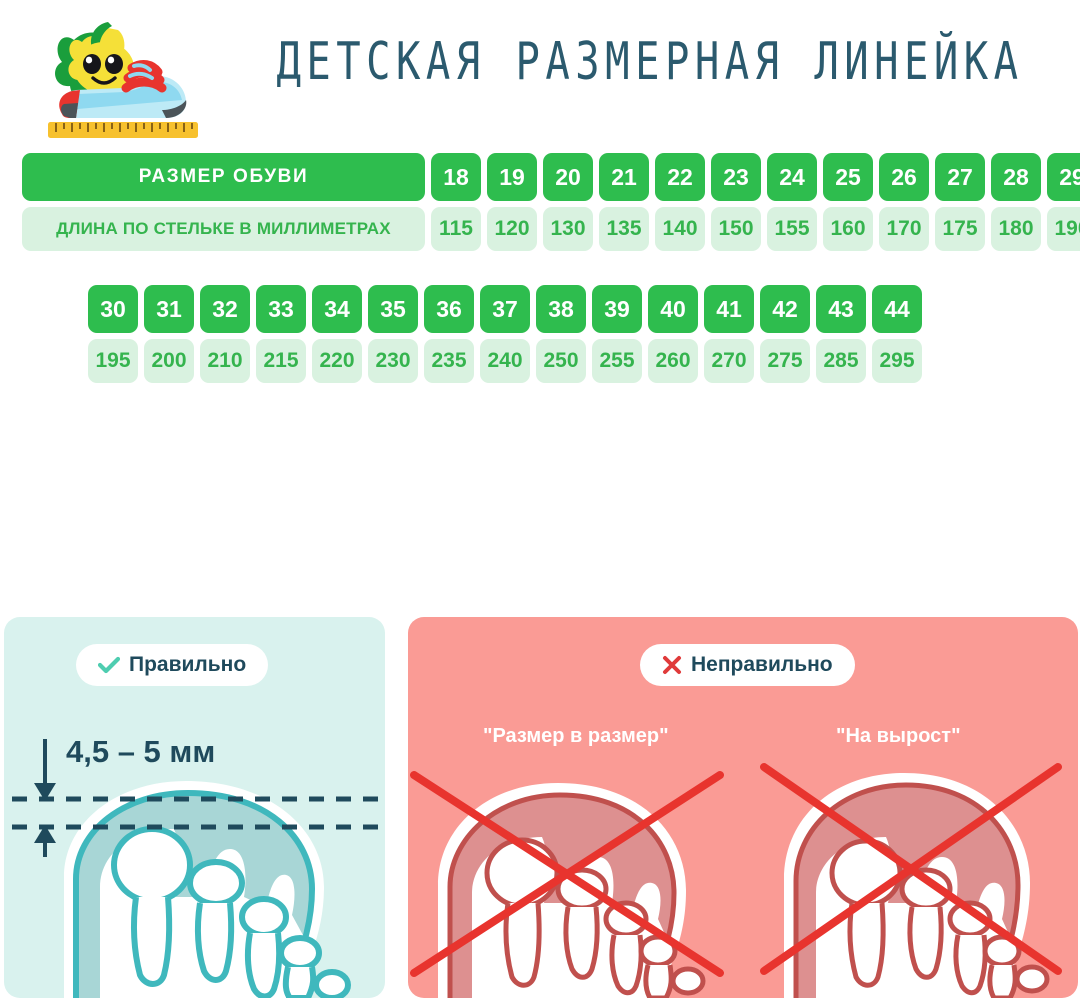  I want to click on arrow-up-icon, so click(45, 841).